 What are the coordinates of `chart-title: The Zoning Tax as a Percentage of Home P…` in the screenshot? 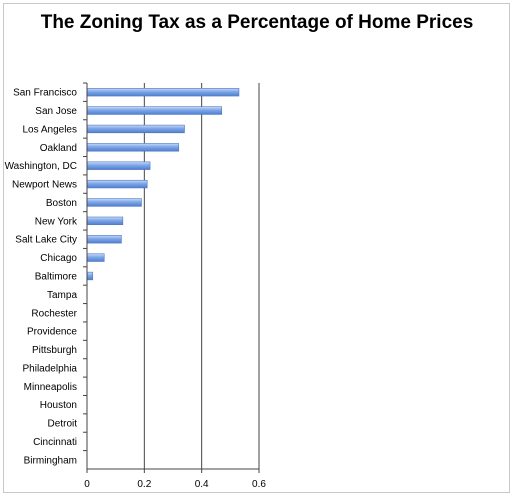 It's located at (257, 22).